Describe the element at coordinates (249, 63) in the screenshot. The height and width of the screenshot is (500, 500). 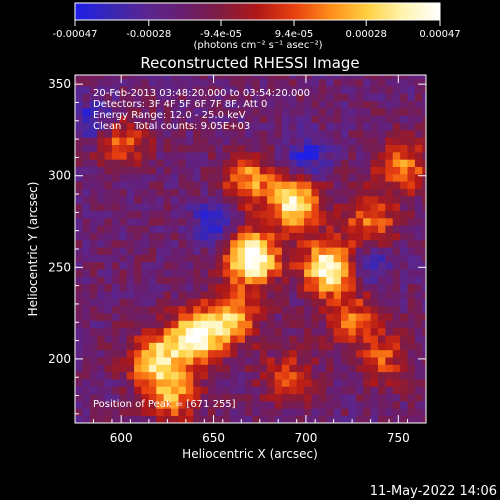
I see `chart-title: Reconstructed RHESSI Image` at that location.